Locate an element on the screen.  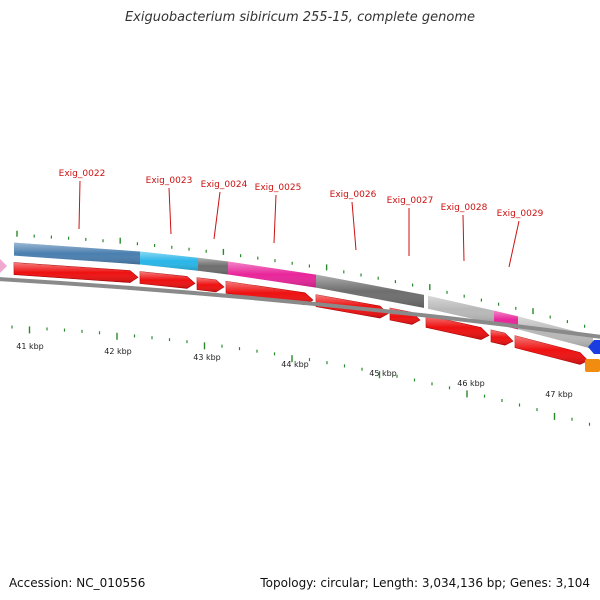
genome-backbone is located at coordinates (300, 308).